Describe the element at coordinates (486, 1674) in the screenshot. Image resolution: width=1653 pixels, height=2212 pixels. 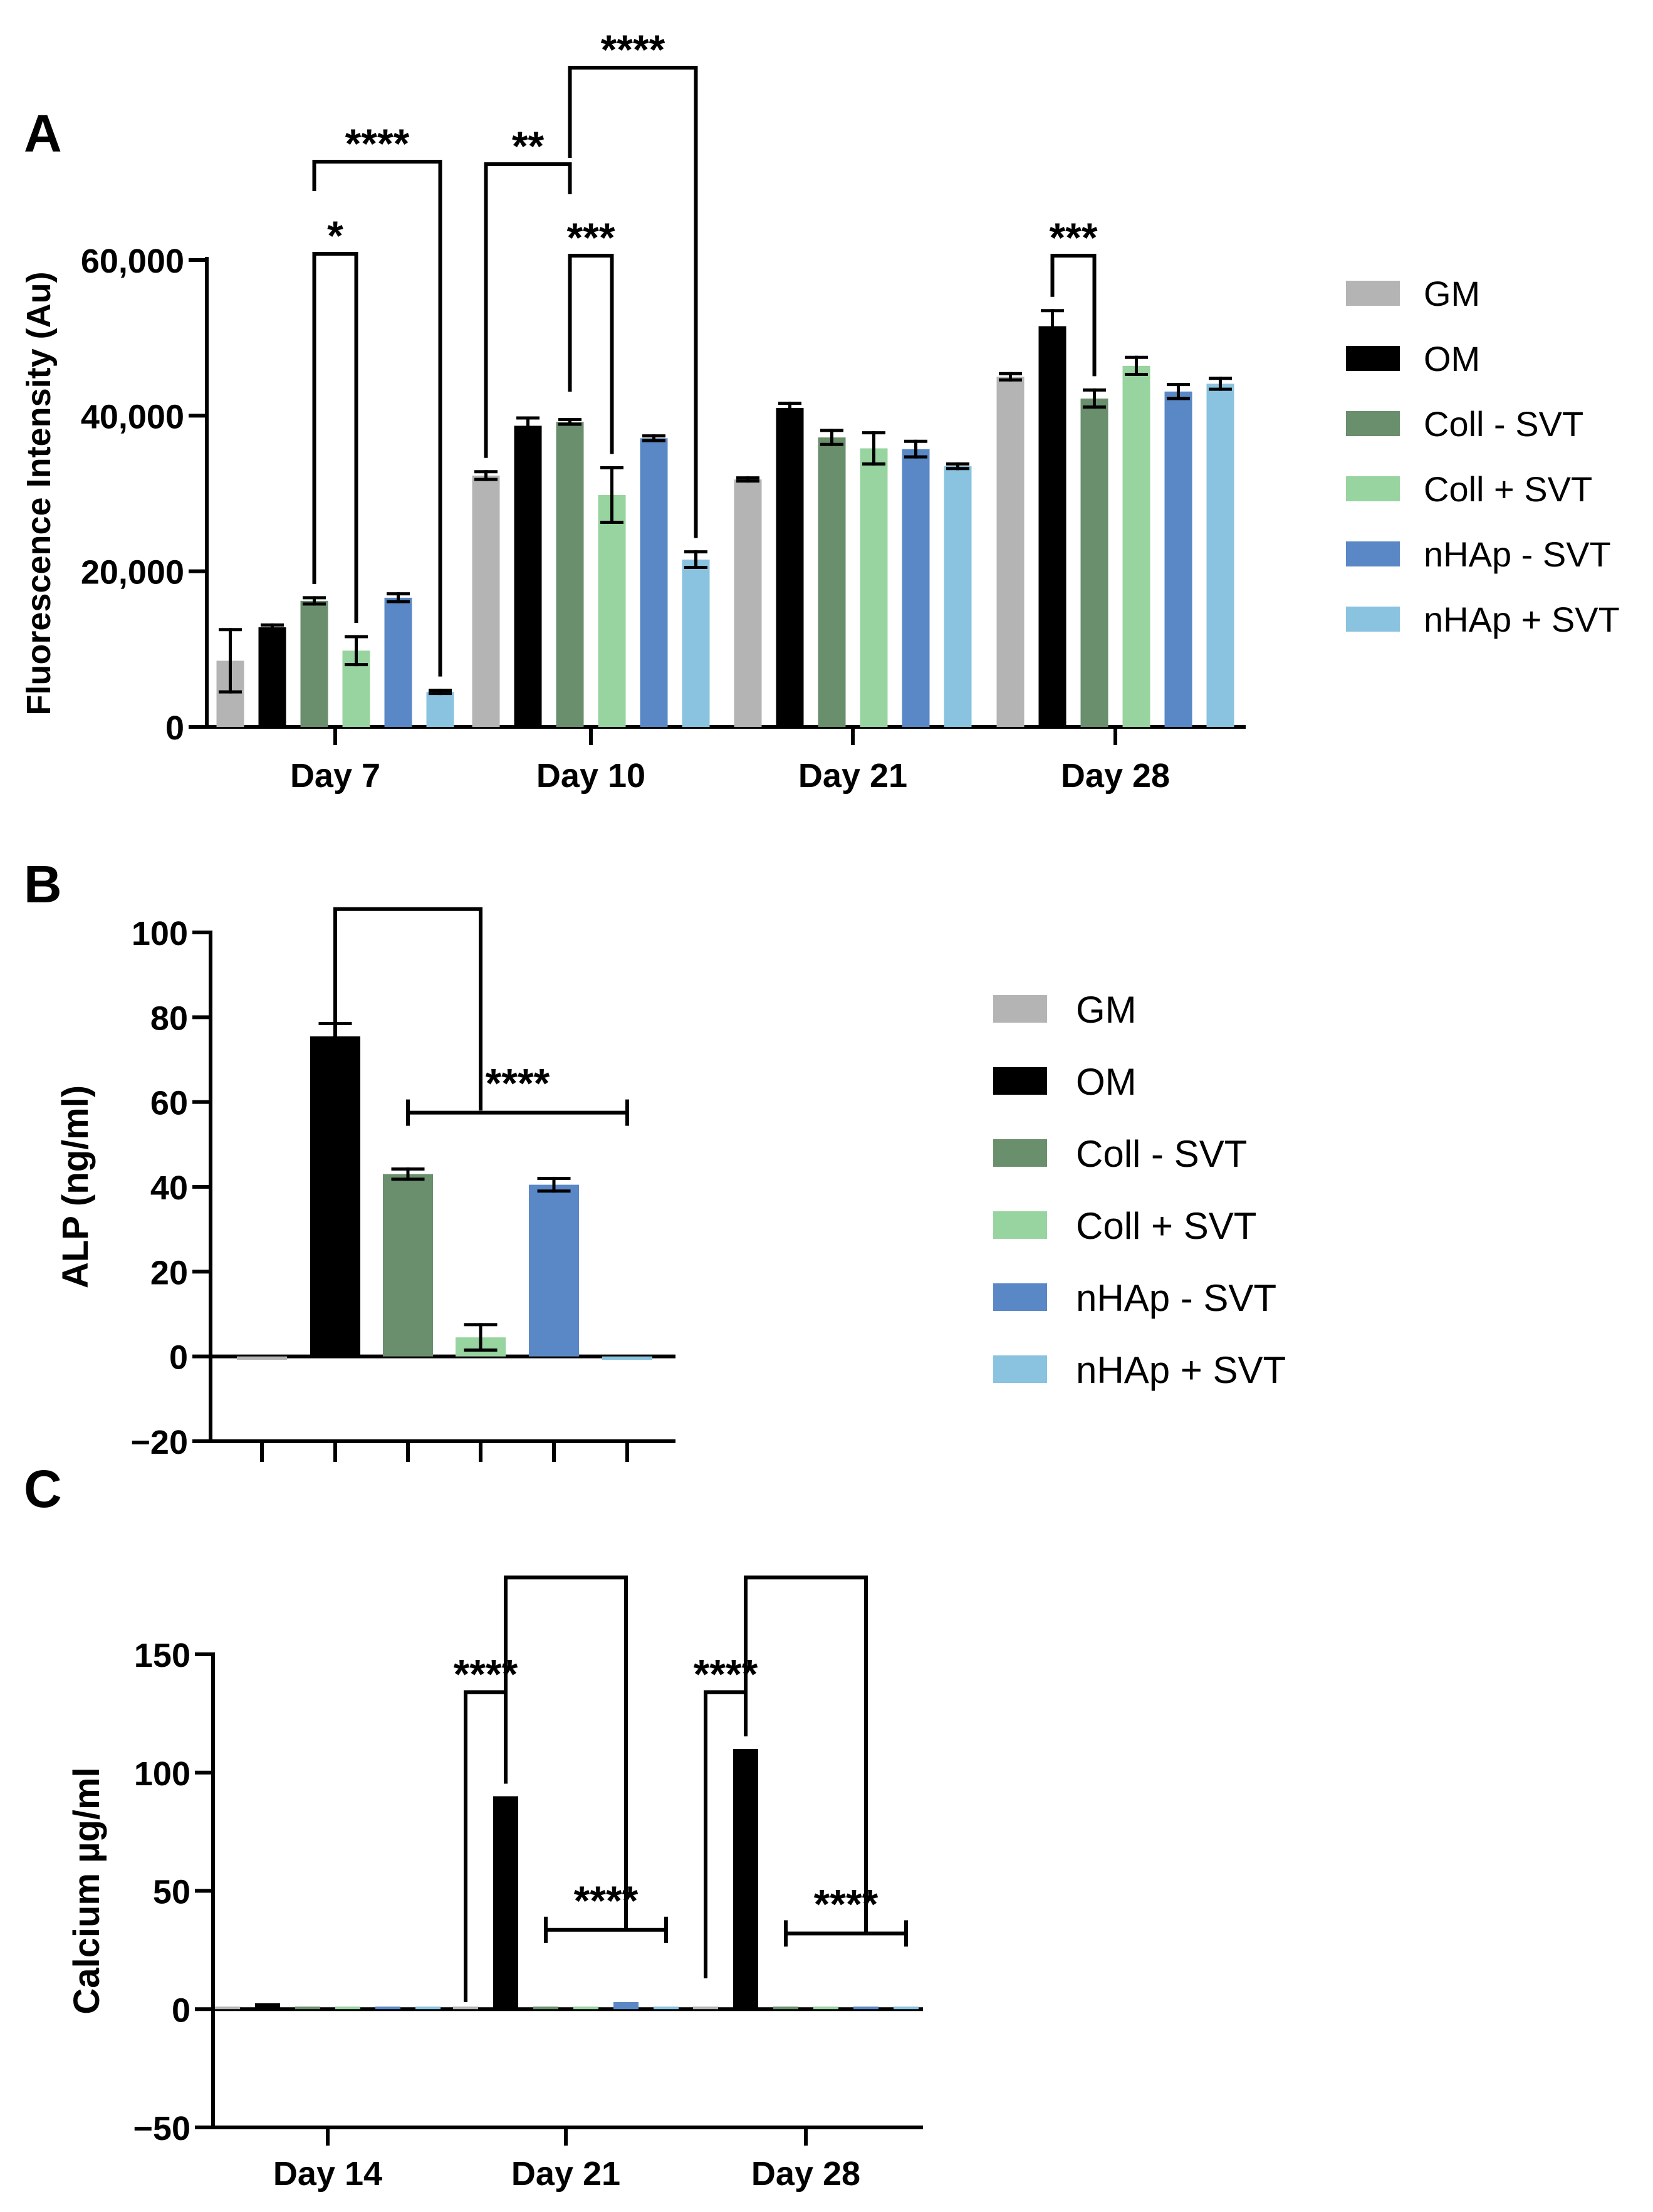
I see `sig-bracket-c-1-label: ****` at that location.